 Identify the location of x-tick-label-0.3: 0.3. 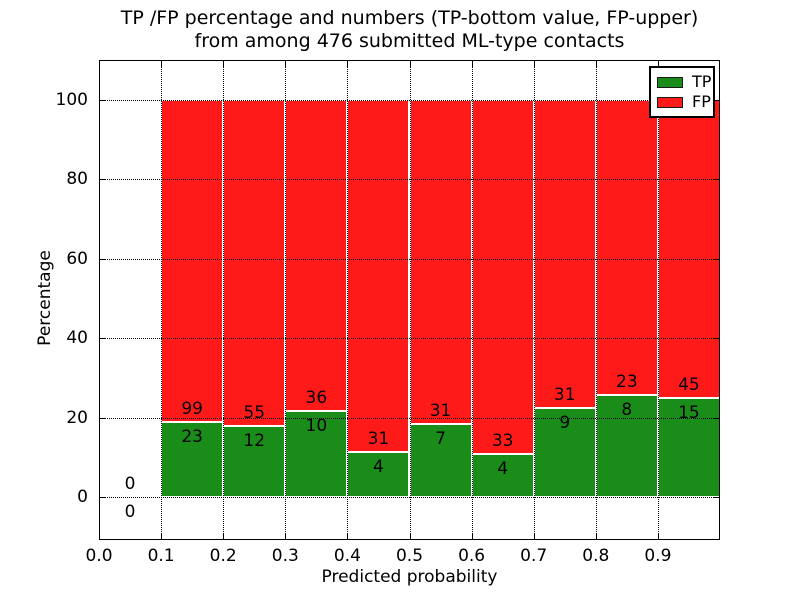
(285, 556).